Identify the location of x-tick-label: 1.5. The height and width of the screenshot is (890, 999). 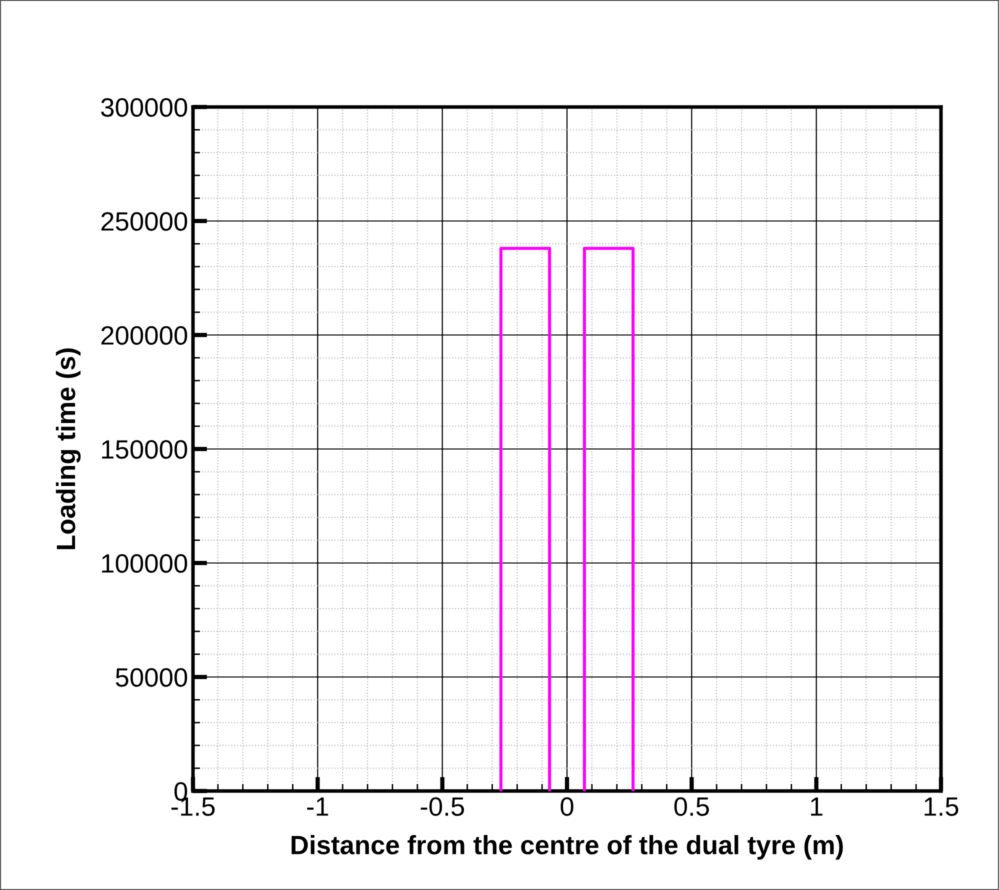
(941, 807).